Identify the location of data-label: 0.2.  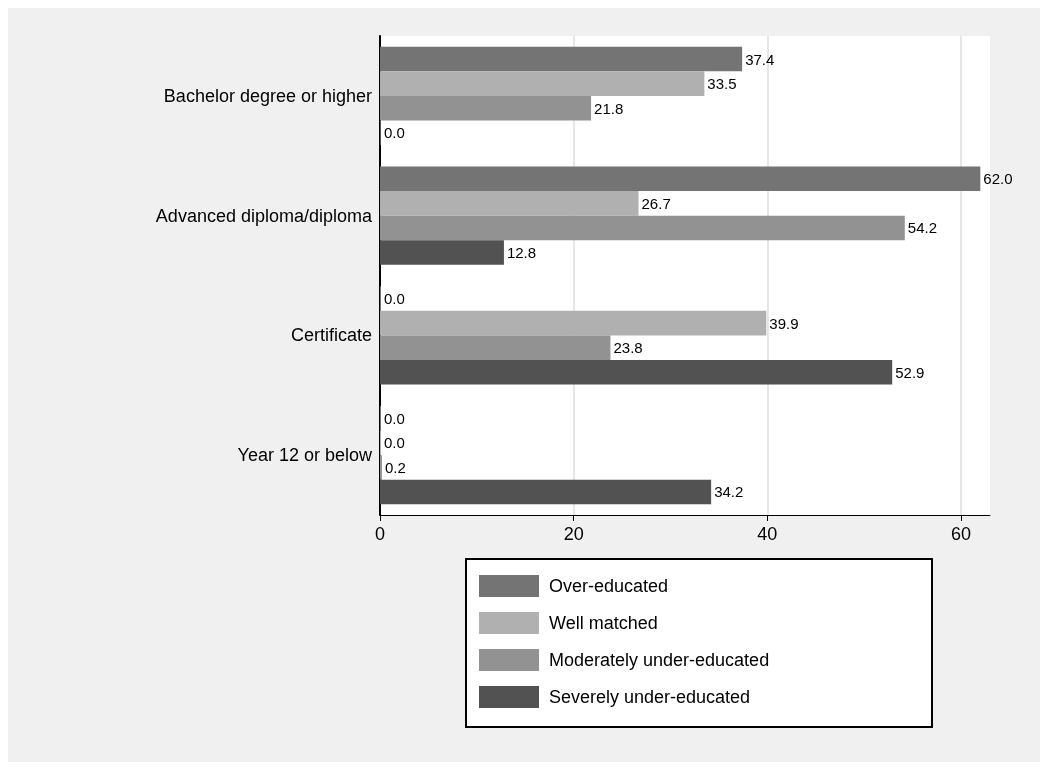
(395, 467).